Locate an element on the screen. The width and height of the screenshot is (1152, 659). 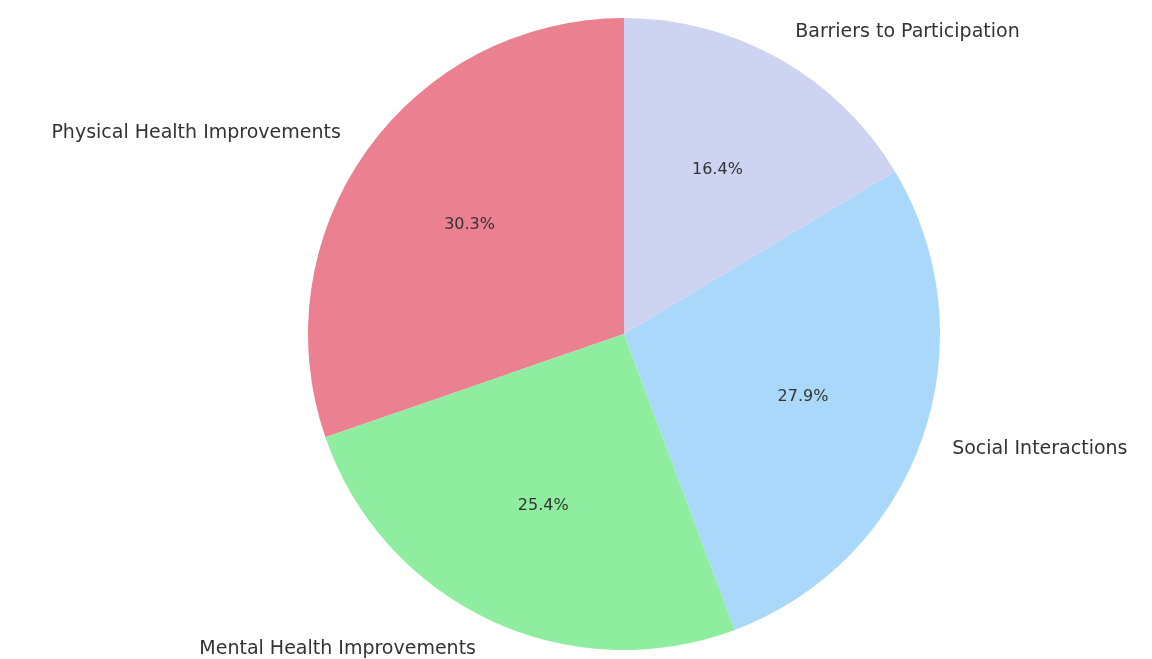
data-label: 30.3% is located at coordinates (469, 223).